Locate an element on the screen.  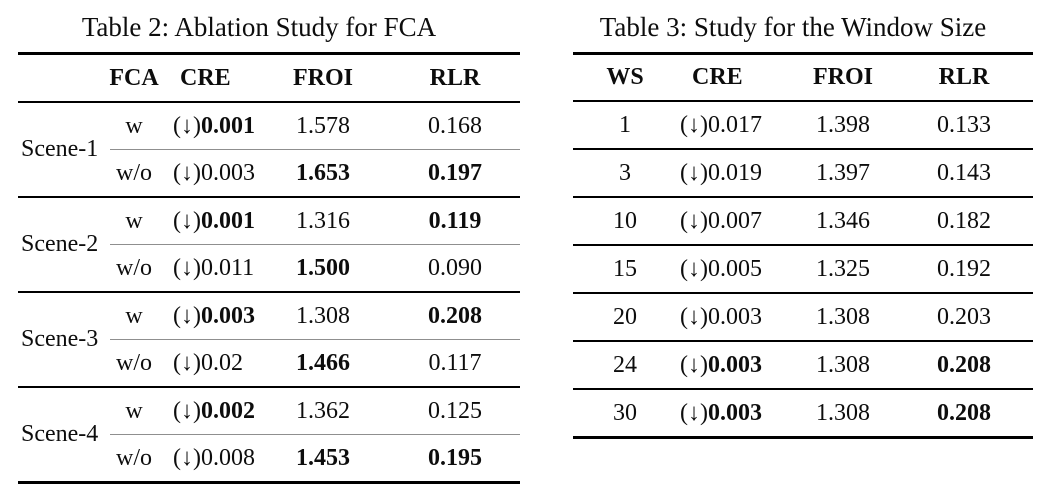
cell-rlr: 0.192 is located at coordinates (964, 268).